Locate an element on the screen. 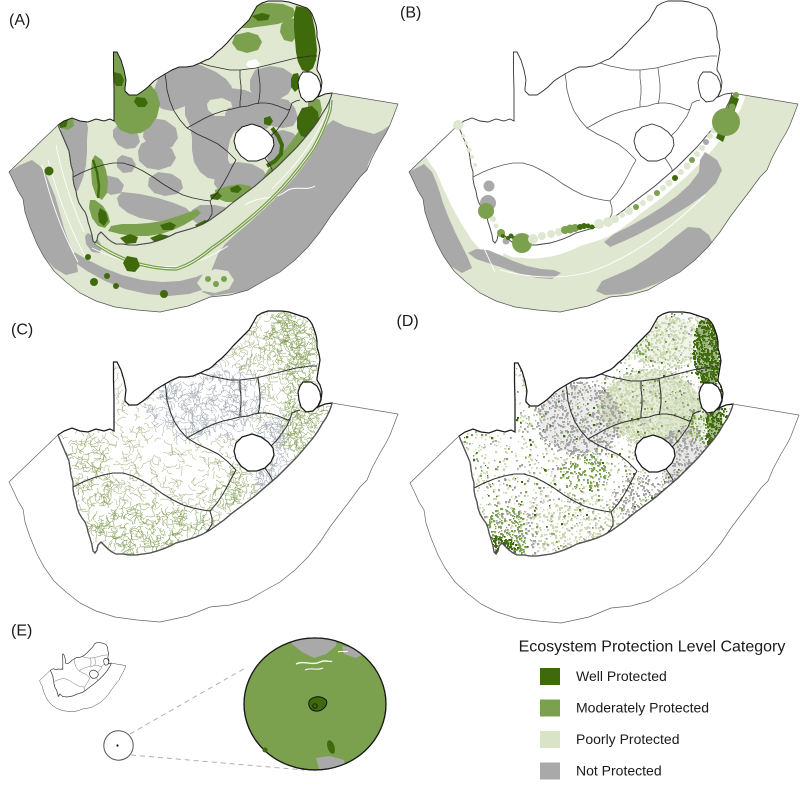  svg-text: (B) is located at coordinates (410, 13).